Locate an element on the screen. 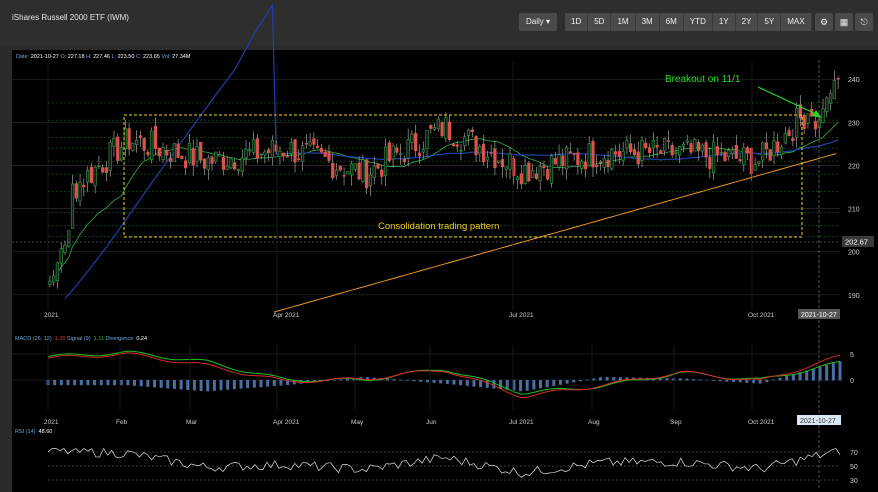 The image size is (878, 492). ohlc-l-label: L is located at coordinates (112, 57).